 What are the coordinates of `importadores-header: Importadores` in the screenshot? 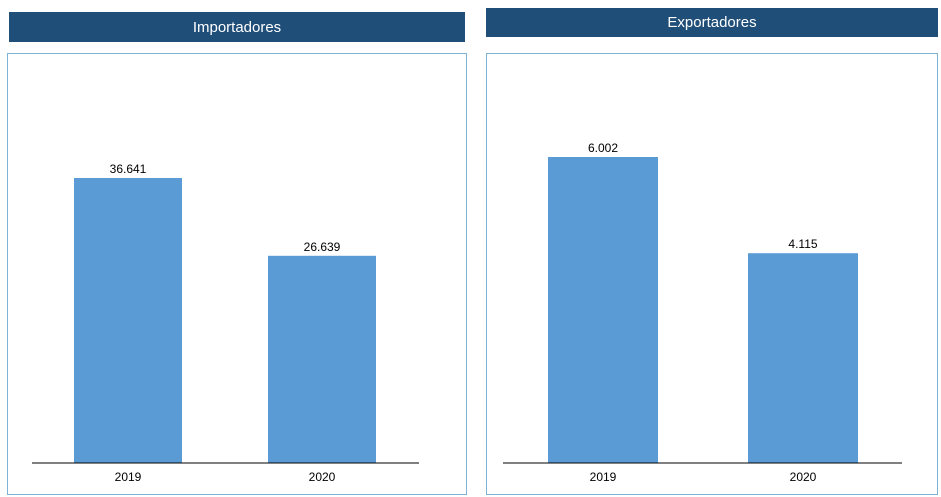 It's located at (237, 27).